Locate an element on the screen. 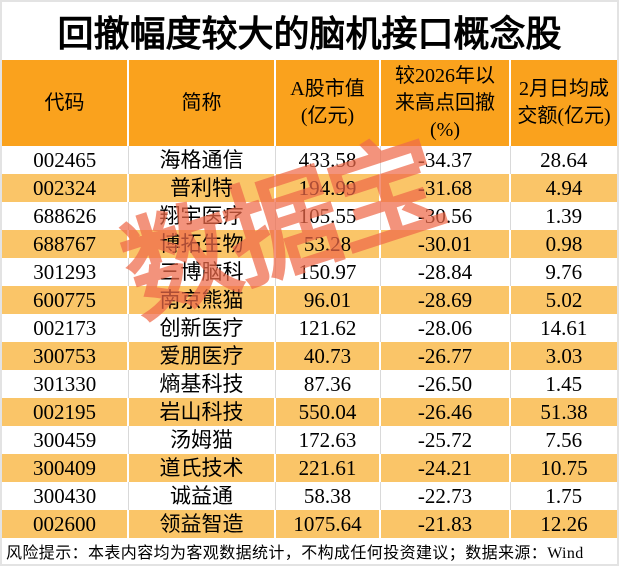 This screenshot has height=566, width=619. column-header-name: 简称 is located at coordinates (202, 103).